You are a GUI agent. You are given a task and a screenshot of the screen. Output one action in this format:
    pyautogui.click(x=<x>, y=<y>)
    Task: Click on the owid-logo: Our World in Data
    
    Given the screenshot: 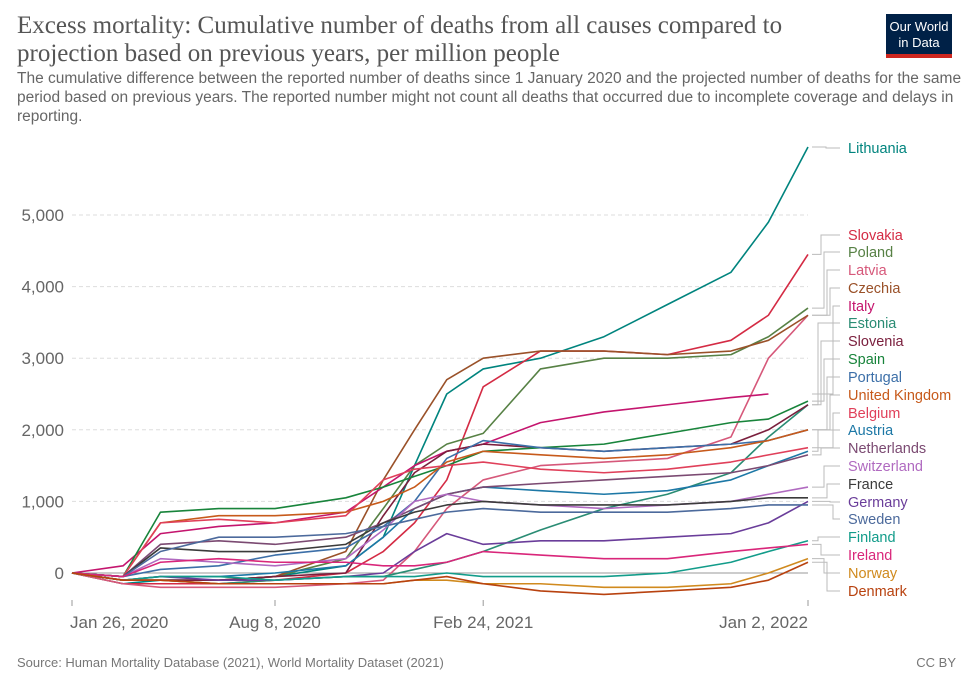 What is the action you would take?
    pyautogui.click(x=919, y=36)
    